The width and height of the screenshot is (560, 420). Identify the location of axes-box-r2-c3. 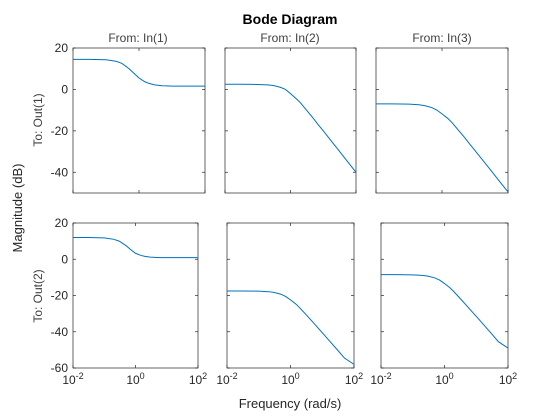
(444, 295).